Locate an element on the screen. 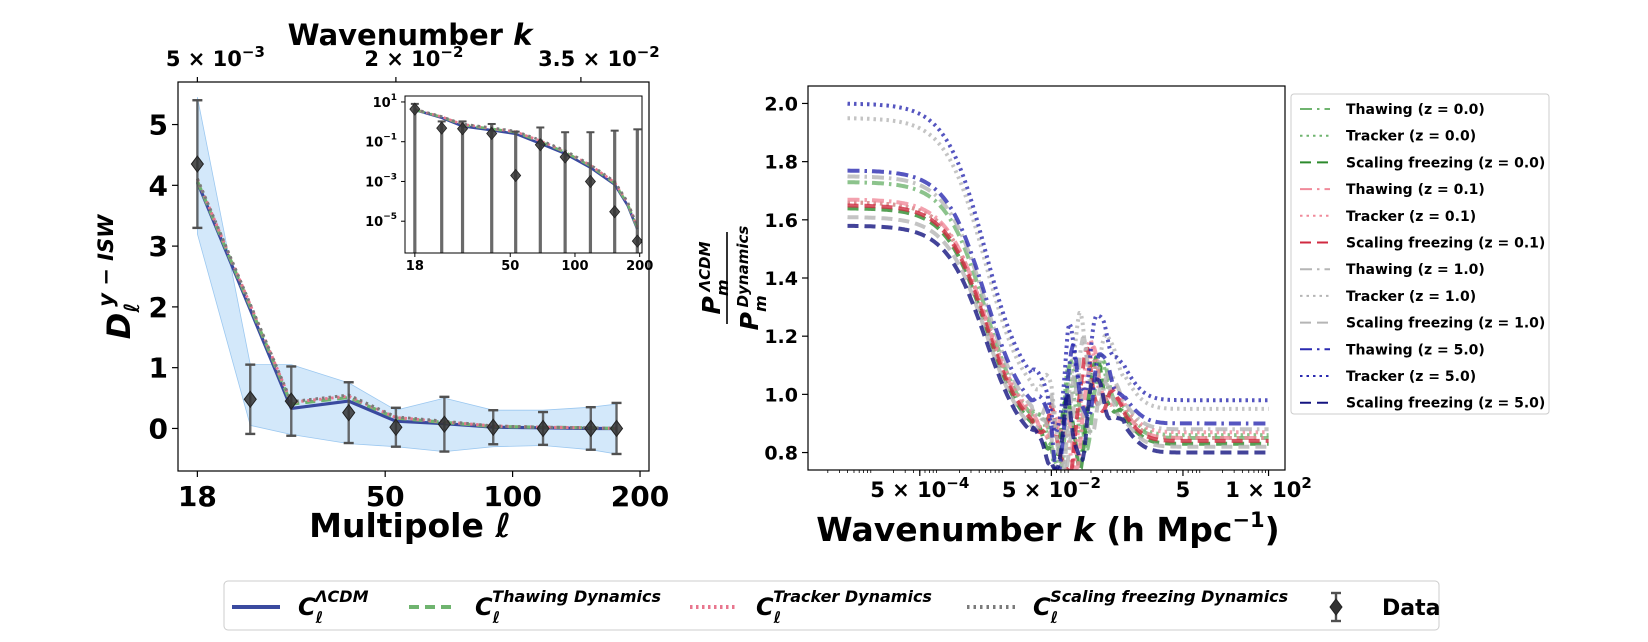 The height and width of the screenshot is (642, 1648). right-y-tick-label: 1.6 is located at coordinates (781, 221).